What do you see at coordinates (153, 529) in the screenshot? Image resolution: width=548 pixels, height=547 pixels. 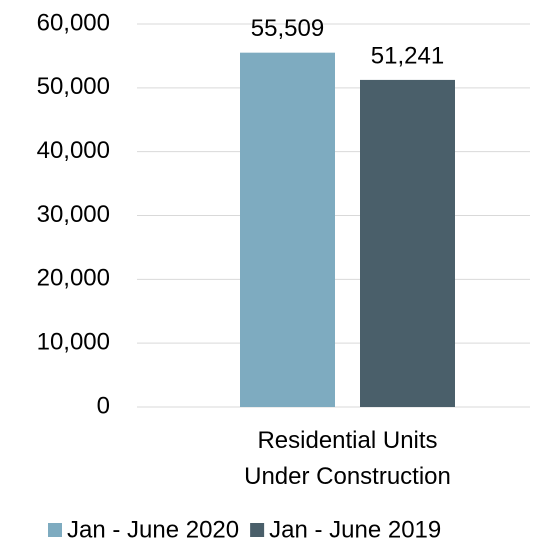 I see `legend-label: Jan - June 2020` at bounding box center [153, 529].